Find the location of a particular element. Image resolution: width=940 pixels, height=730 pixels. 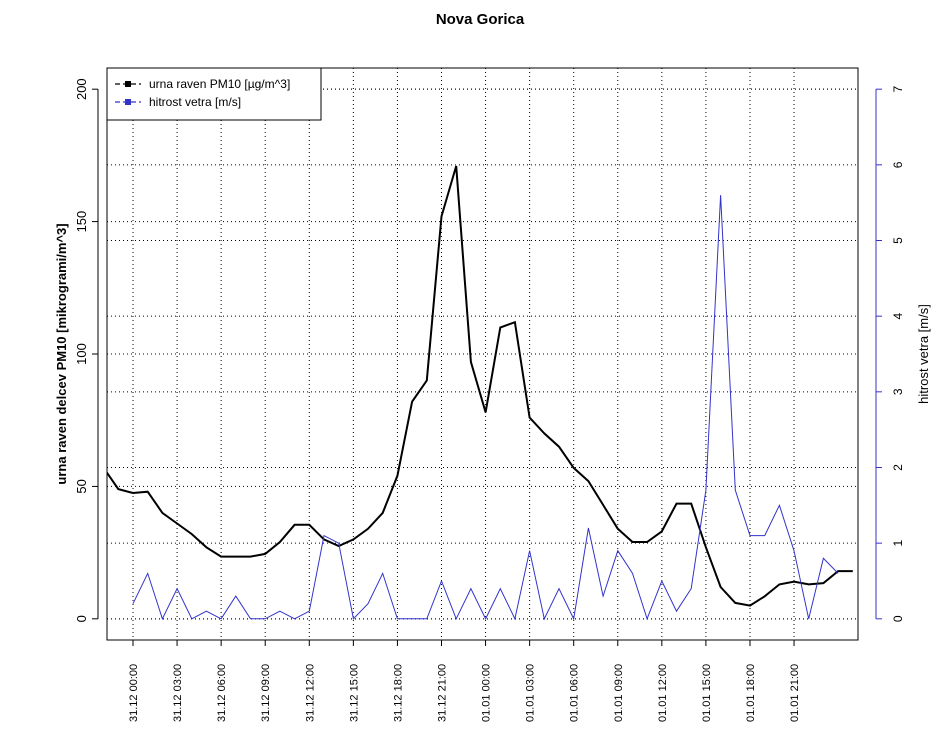

legend-label: hitrost vetra [m/s] is located at coordinates (195, 102).